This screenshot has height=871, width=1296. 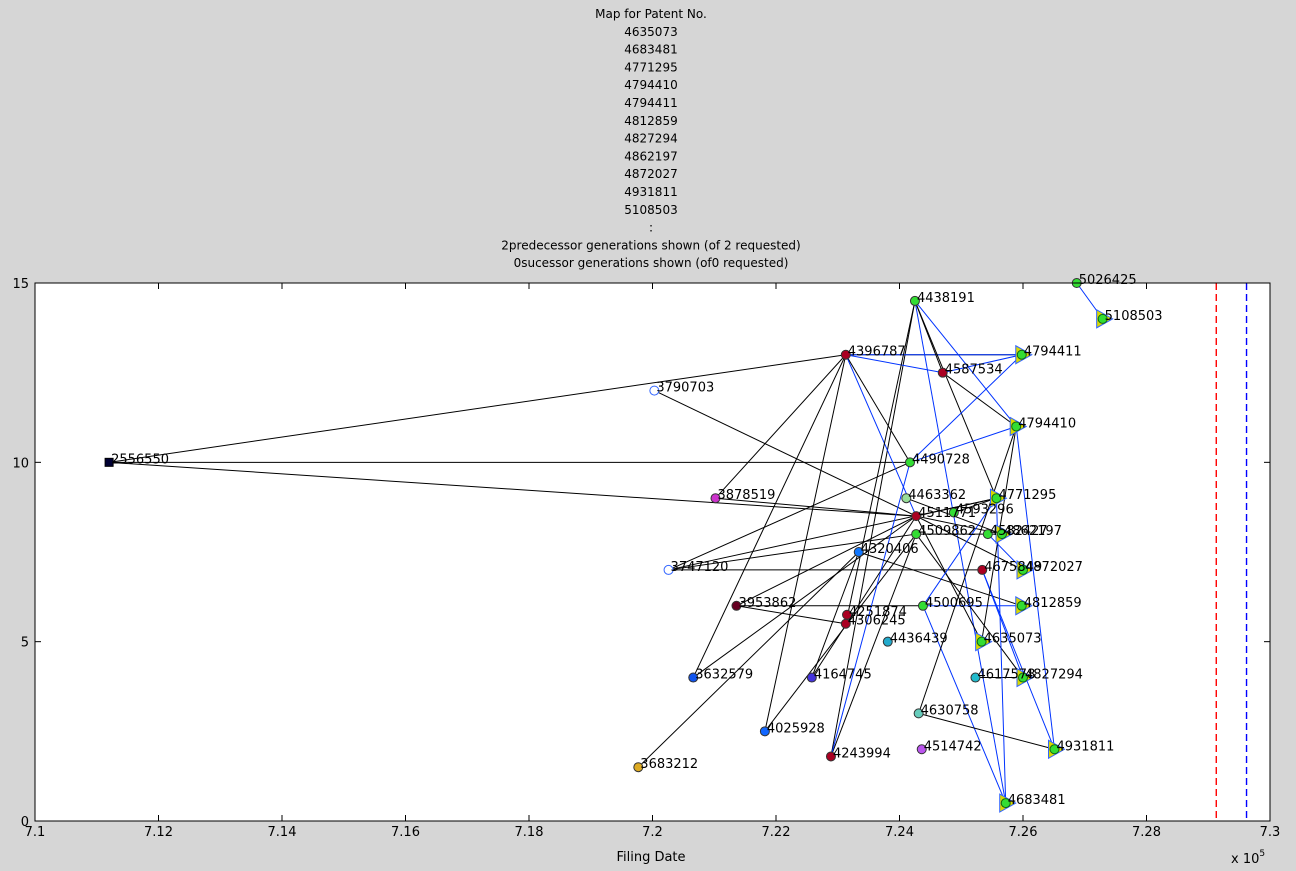 What do you see at coordinates (1231, 552) in the screenshot?
I see `deadline-lines` at bounding box center [1231, 552].